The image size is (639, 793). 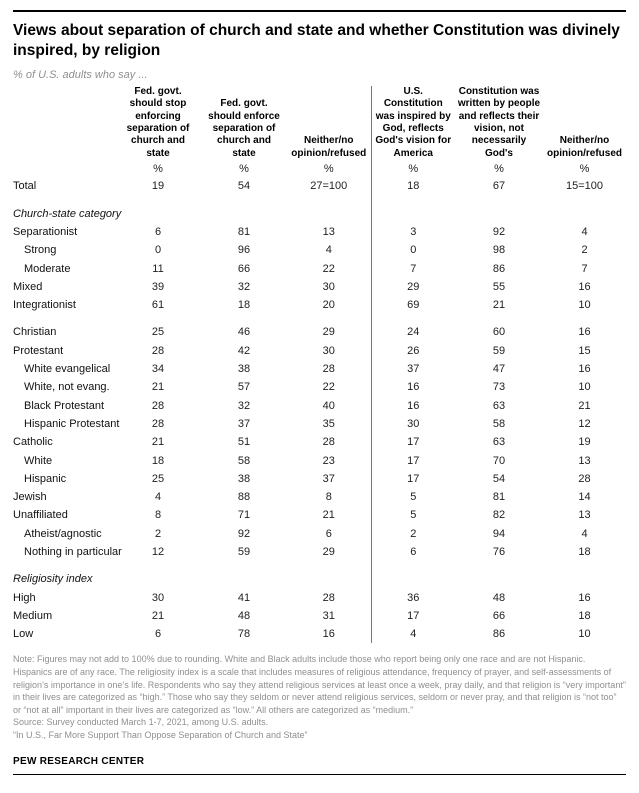 I want to click on cell-value: 19, so click(x=158, y=186).